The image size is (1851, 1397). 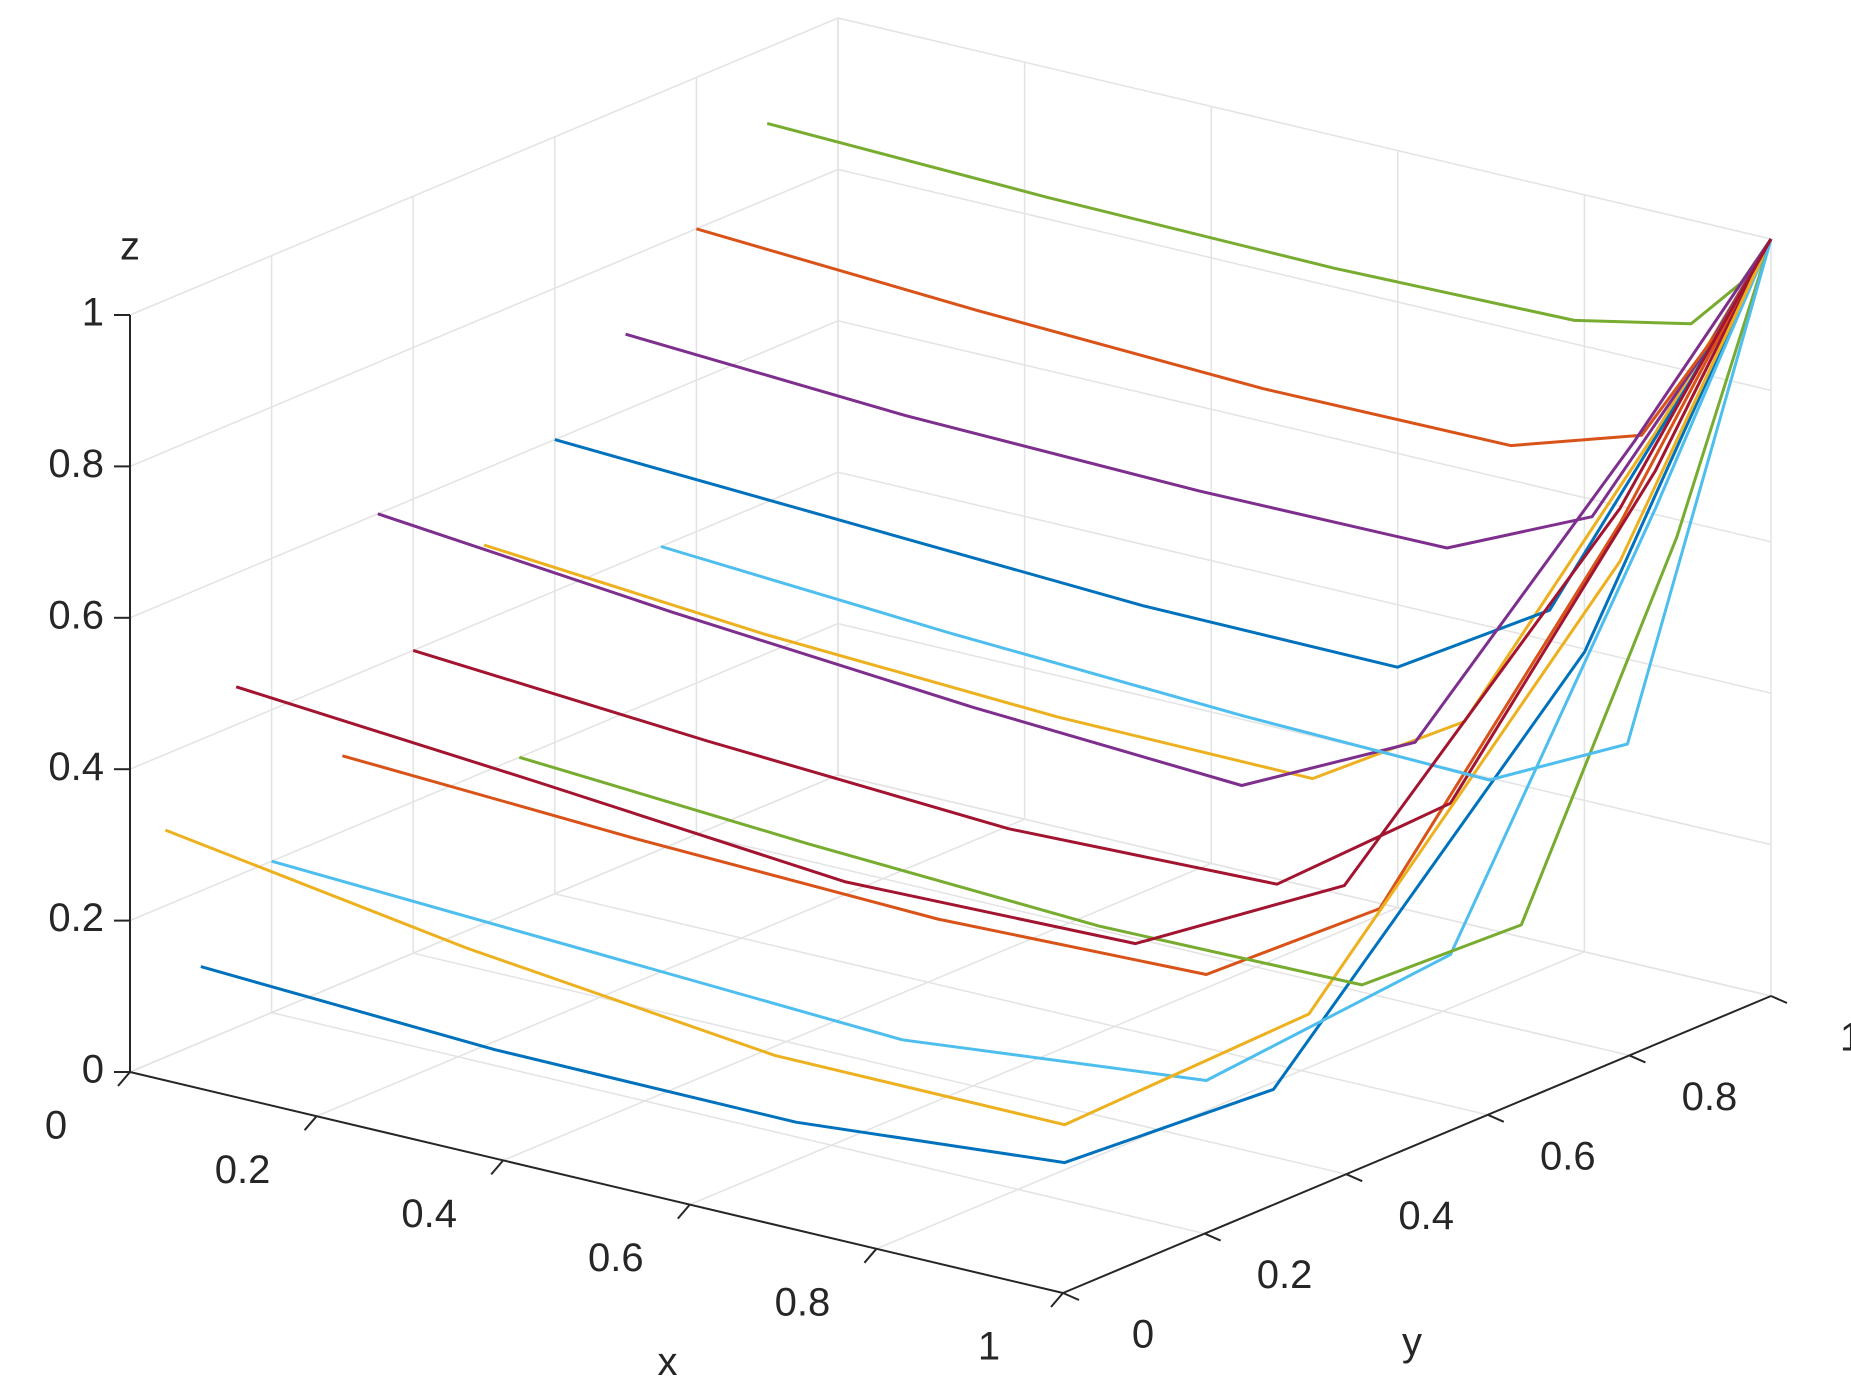 I want to click on z-tick-label: 0.2, so click(x=76, y=918).